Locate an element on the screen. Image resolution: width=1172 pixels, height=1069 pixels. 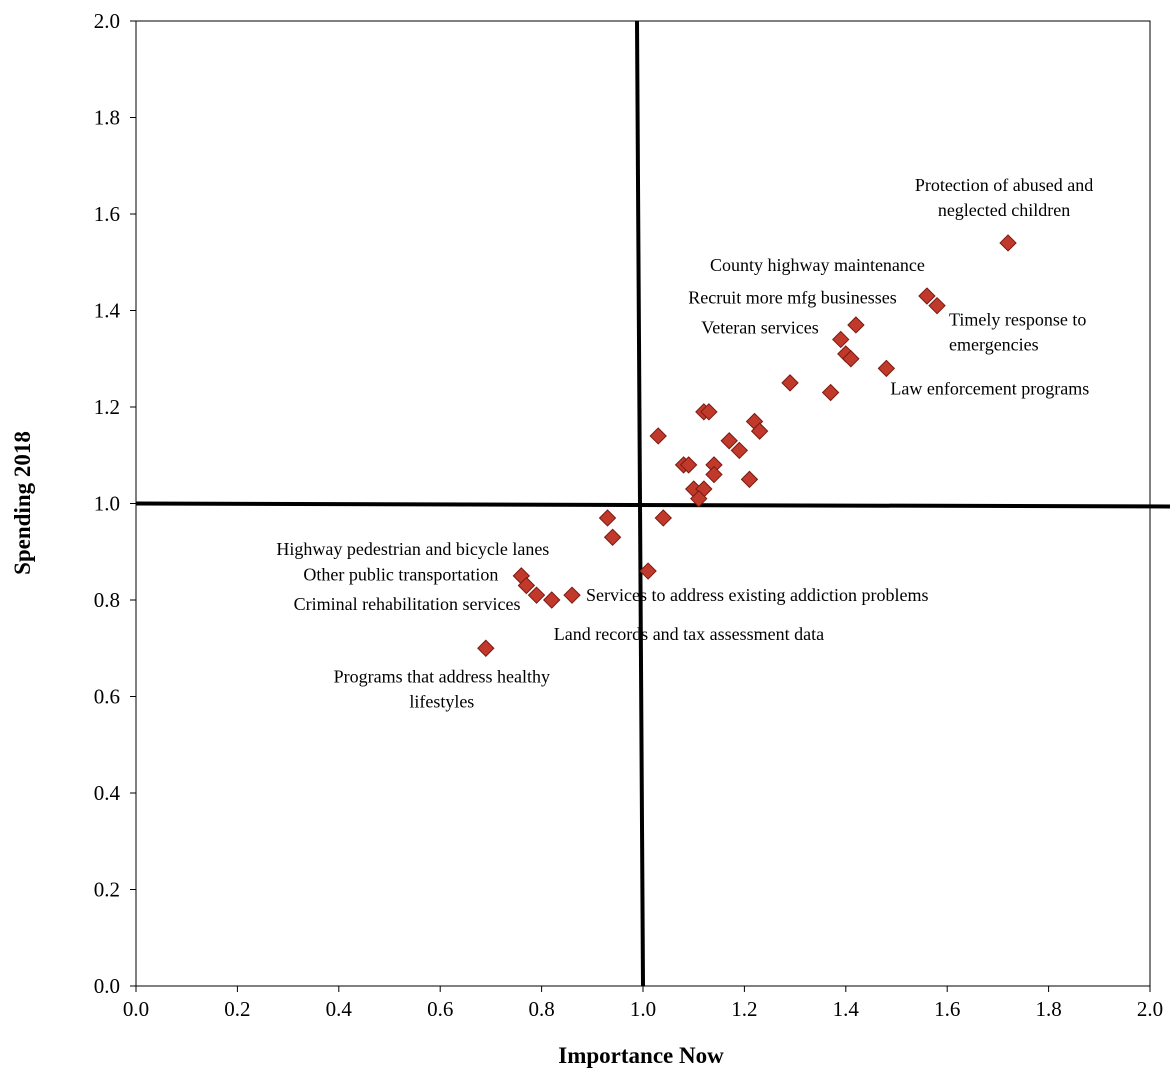
point-annotation: Highway pedestrian and bicycle lanes is located at coordinates (412, 549).